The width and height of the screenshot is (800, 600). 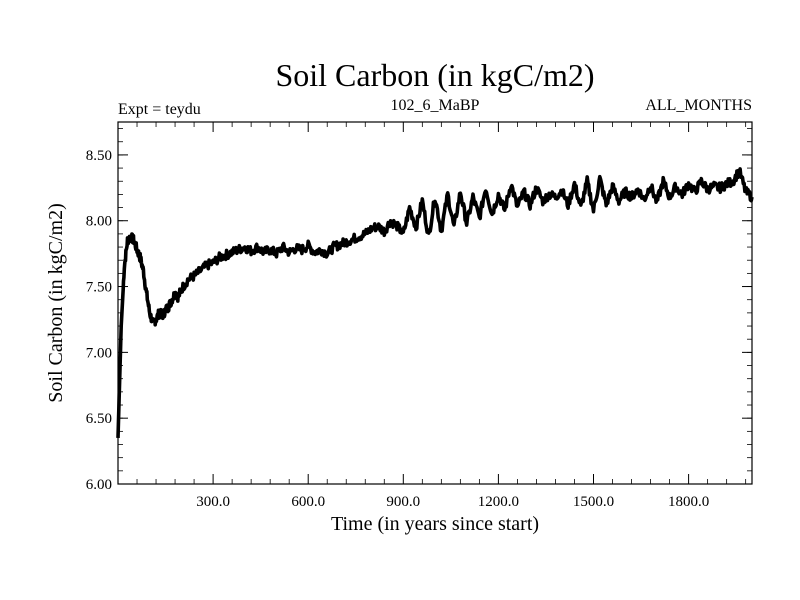 I want to click on x-tick-label: 600.0, so click(x=308, y=502).